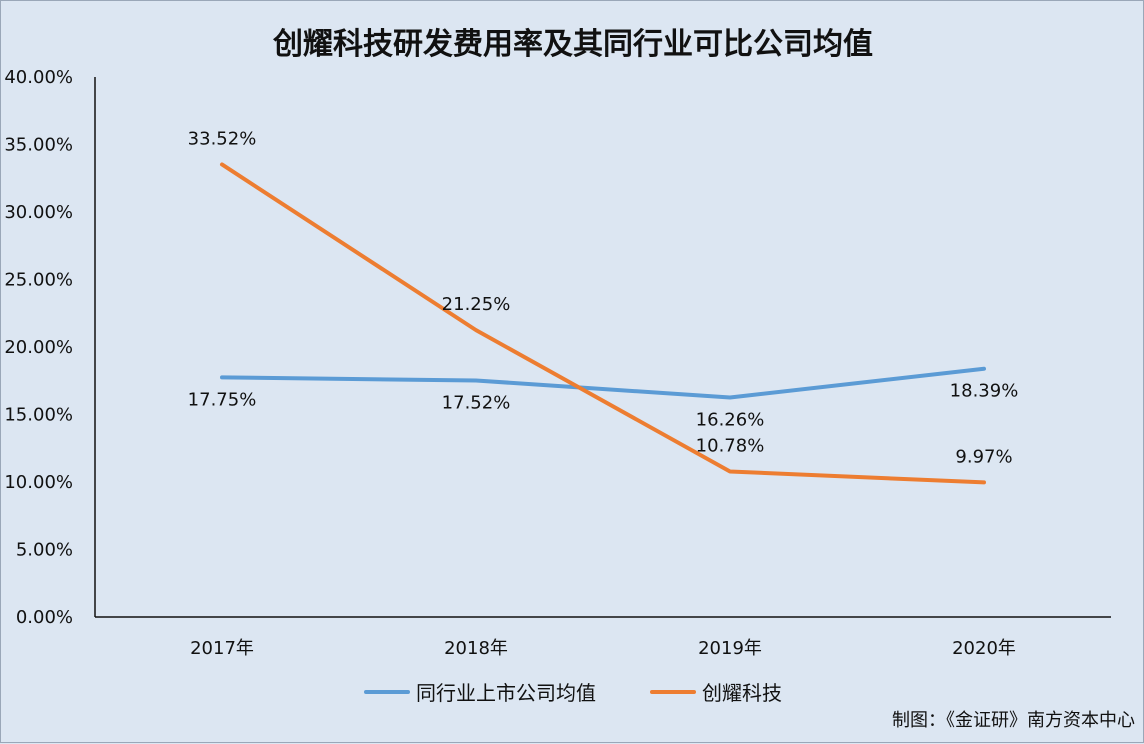 This screenshot has width=1144, height=744. What do you see at coordinates (44, 550) in the screenshot?
I see `y-tick-label: 5.00%` at bounding box center [44, 550].